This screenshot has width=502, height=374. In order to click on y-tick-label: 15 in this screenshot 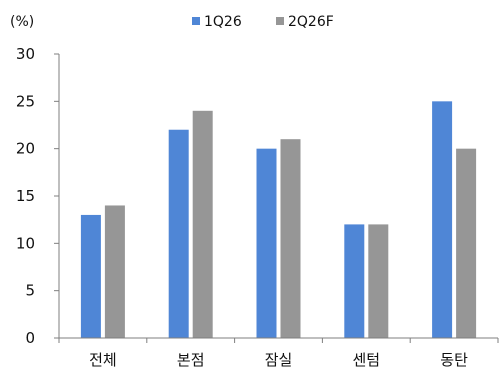, I will do `click(25, 196)`.